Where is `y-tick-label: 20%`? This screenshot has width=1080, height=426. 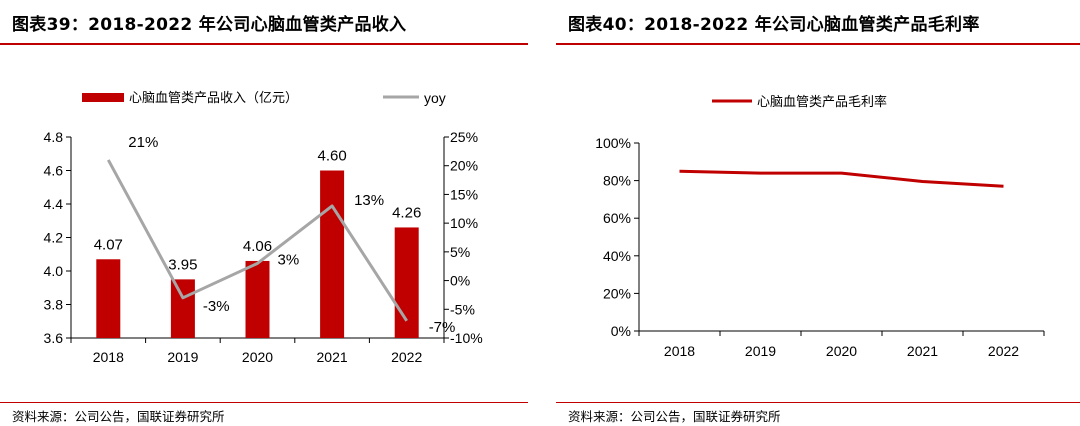
y-tick-label: 20% is located at coordinates (617, 293).